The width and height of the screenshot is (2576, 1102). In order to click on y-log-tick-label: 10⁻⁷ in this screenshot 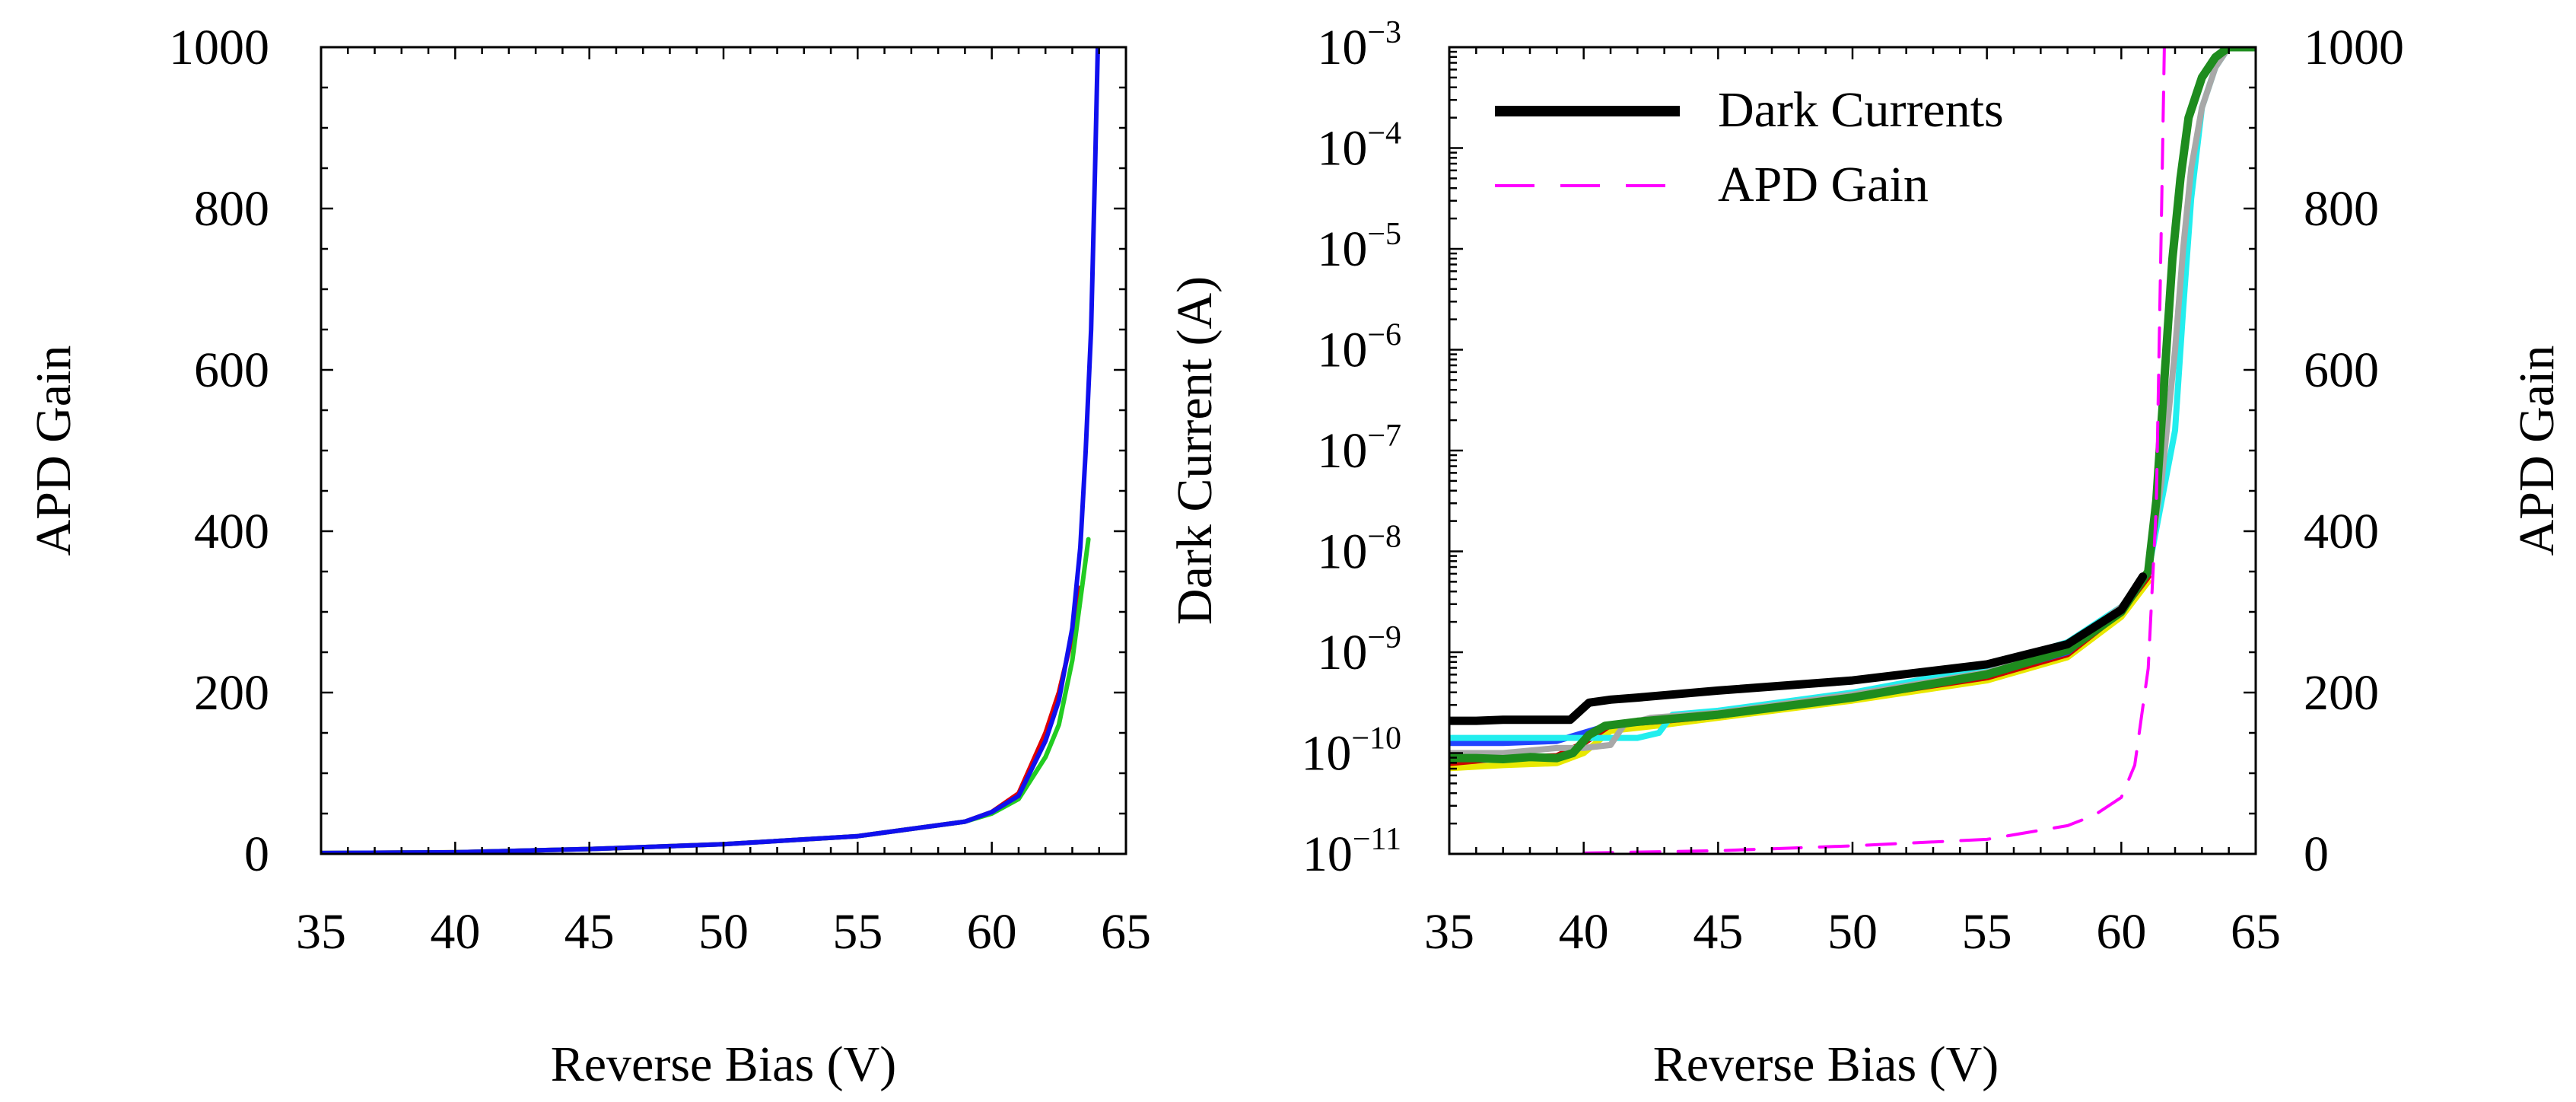, I will do `click(1359, 449)`.